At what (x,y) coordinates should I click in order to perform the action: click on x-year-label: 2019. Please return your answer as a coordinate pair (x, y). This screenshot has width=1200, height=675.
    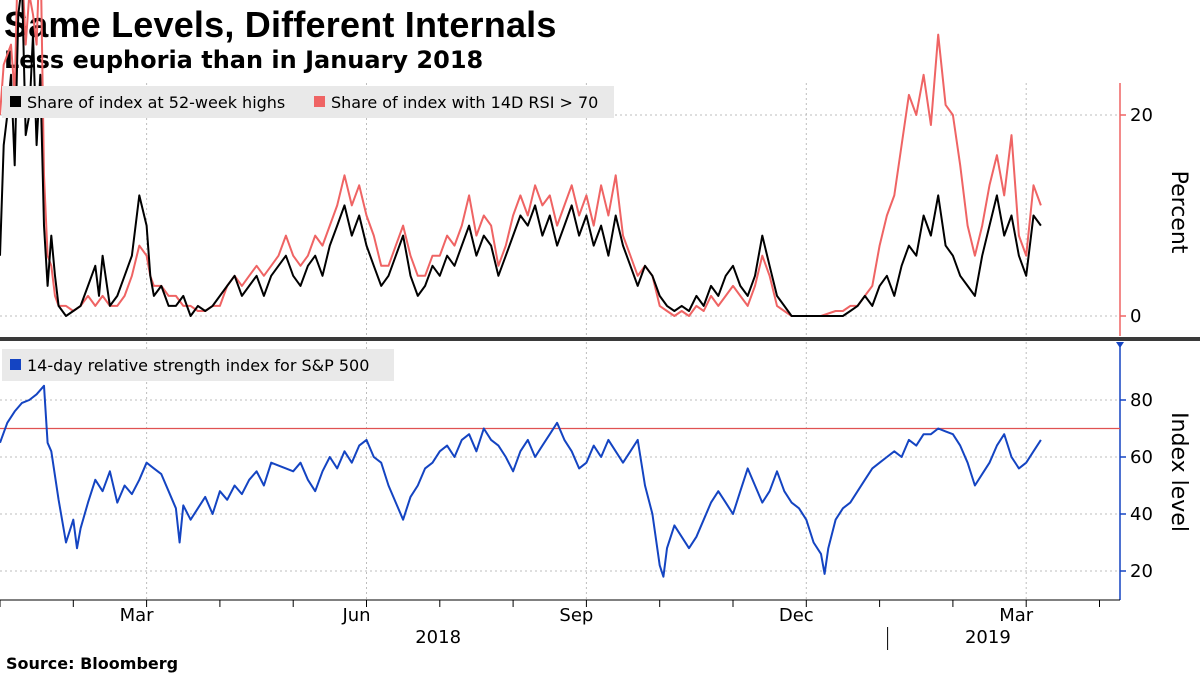
    Looking at the image, I should click on (988, 637).